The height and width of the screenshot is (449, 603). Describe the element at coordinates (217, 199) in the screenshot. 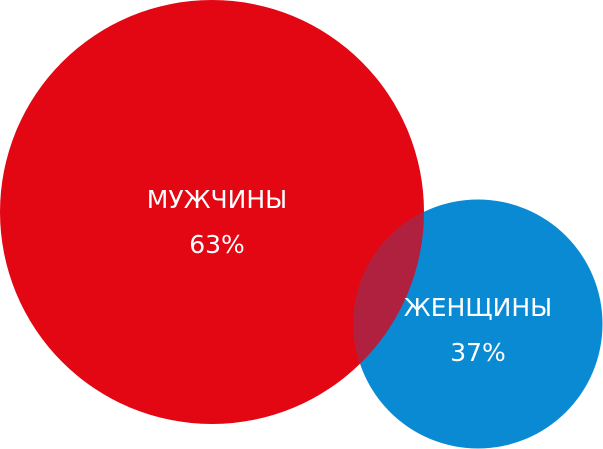

I see `series-name: МУЖЧИНЫ` at that location.